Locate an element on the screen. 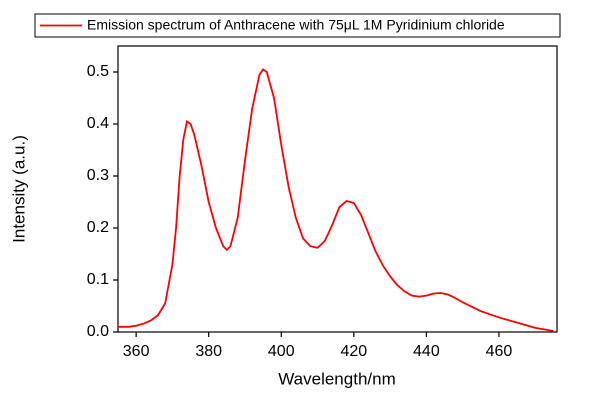 The image size is (600, 400). x-tick-label: 440 is located at coordinates (426, 351).